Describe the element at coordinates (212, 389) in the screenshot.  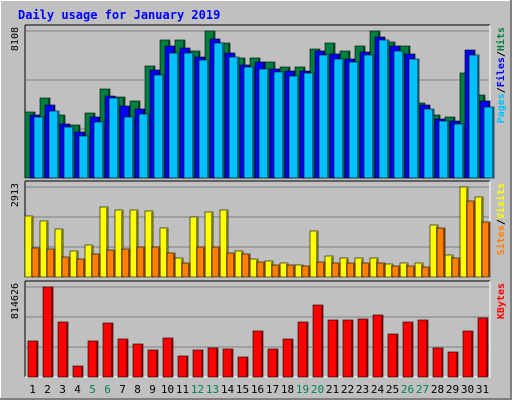
I see `day-label: 13` at that location.